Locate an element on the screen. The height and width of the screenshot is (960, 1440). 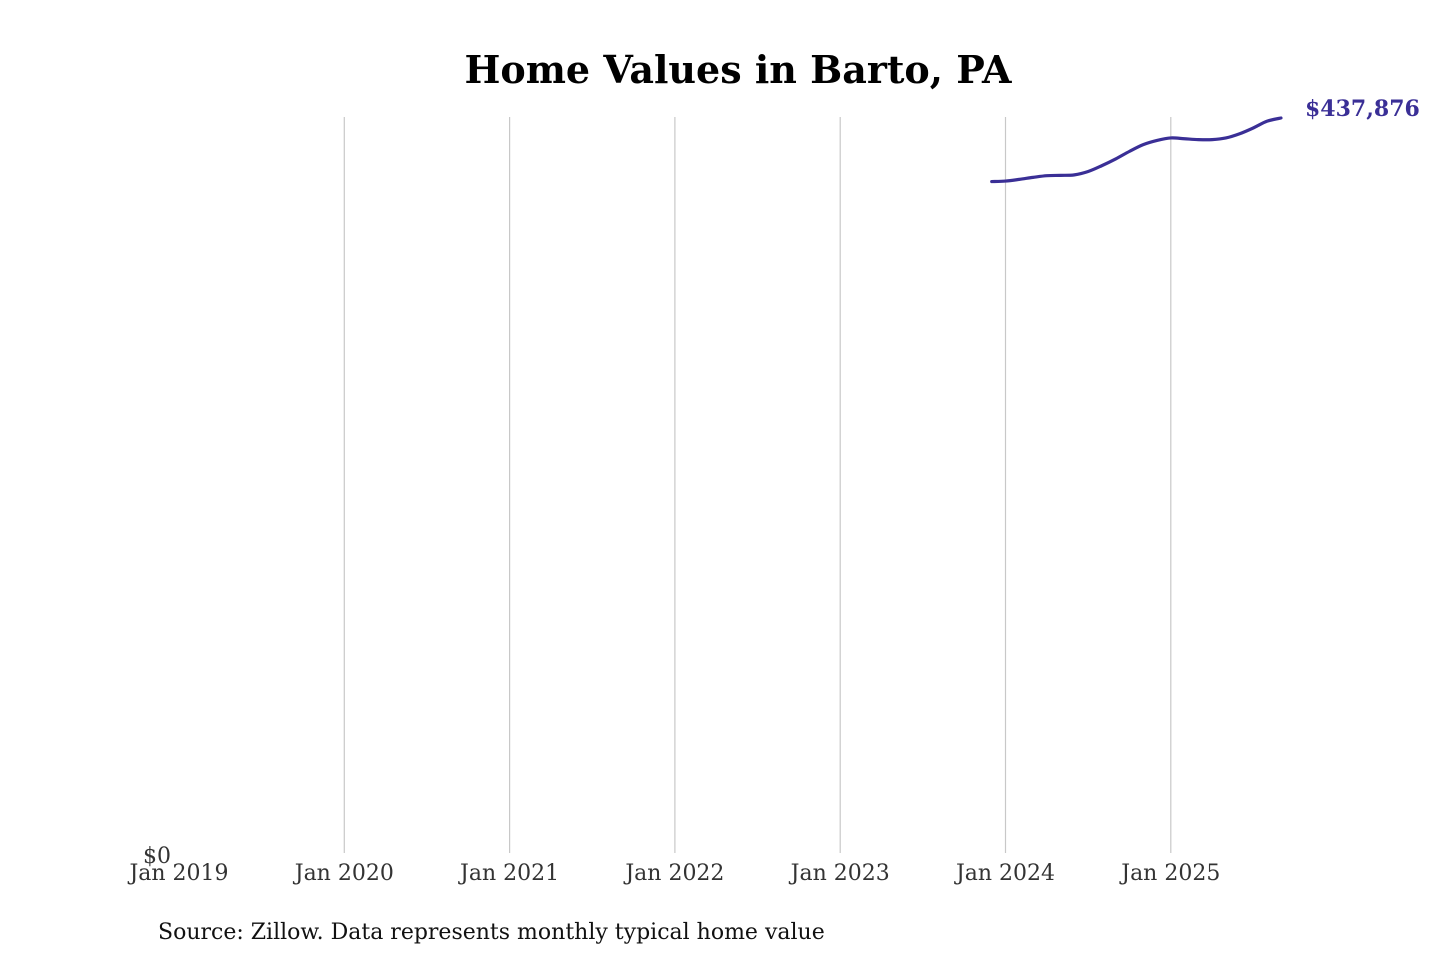
series-line is located at coordinates (1136, 150).